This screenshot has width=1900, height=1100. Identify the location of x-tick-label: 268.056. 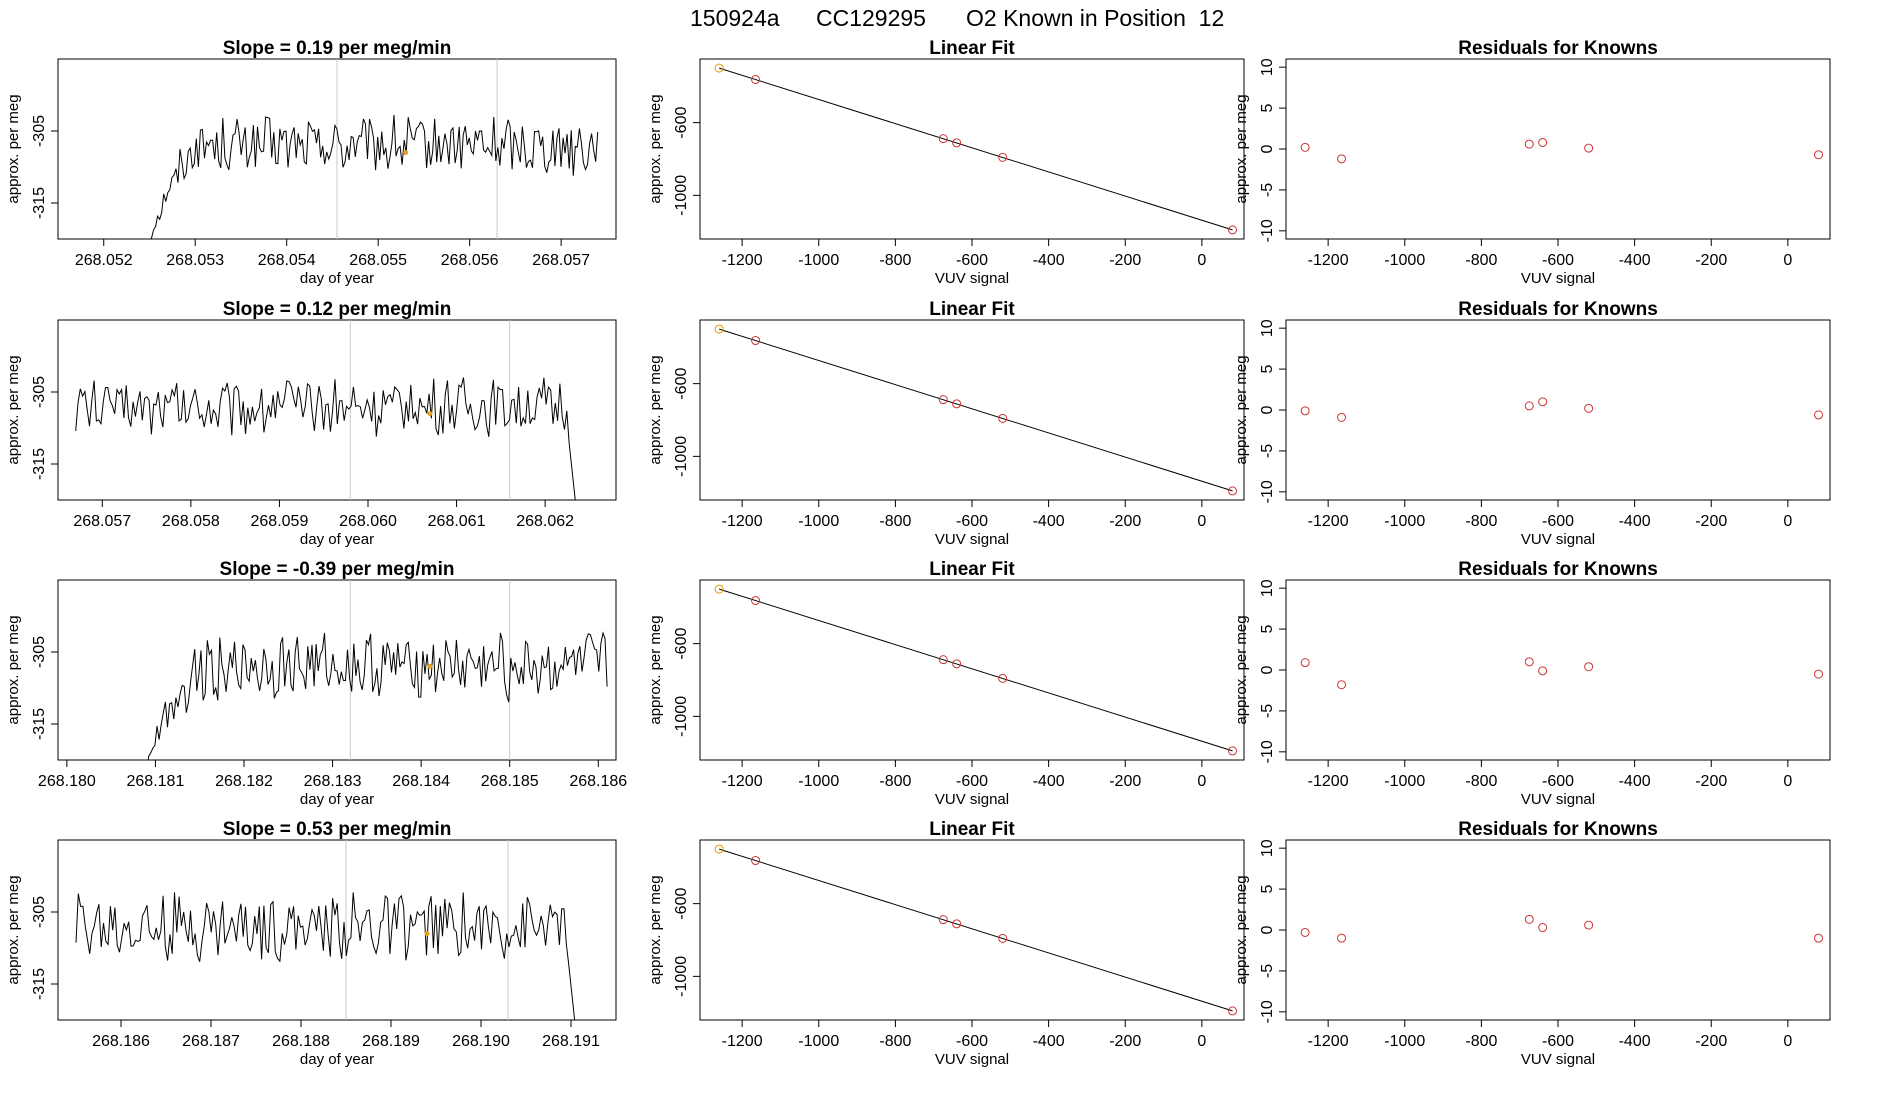
(470, 260).